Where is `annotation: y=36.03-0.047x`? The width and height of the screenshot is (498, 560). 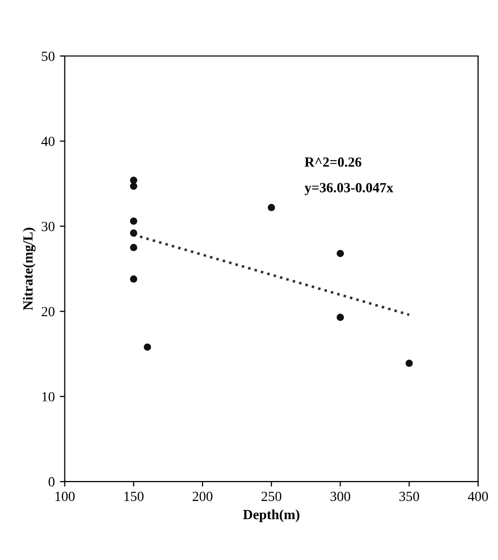
annotation: y=36.03-0.047x is located at coordinates (349, 189).